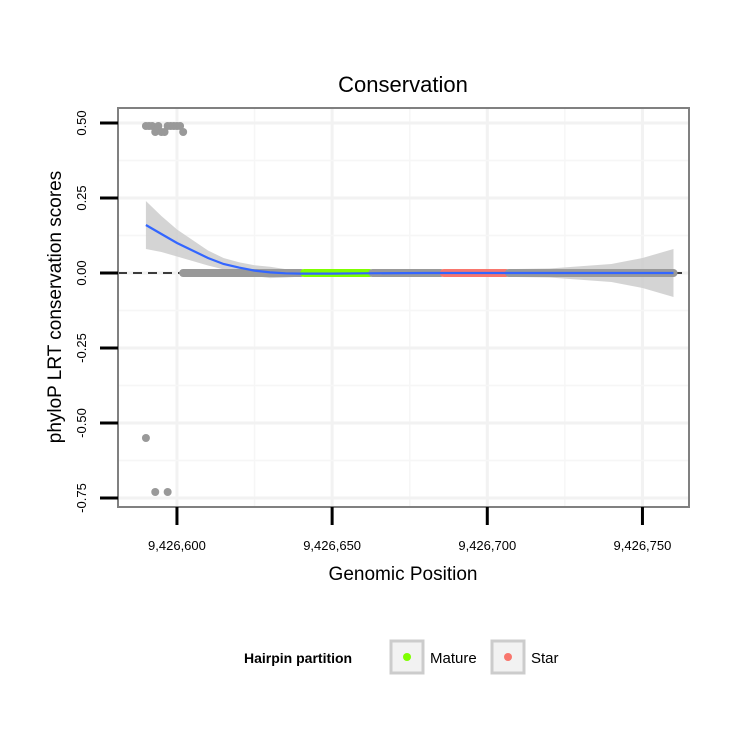  I want to click on legend-title: Hairpin partition, so click(298, 658).